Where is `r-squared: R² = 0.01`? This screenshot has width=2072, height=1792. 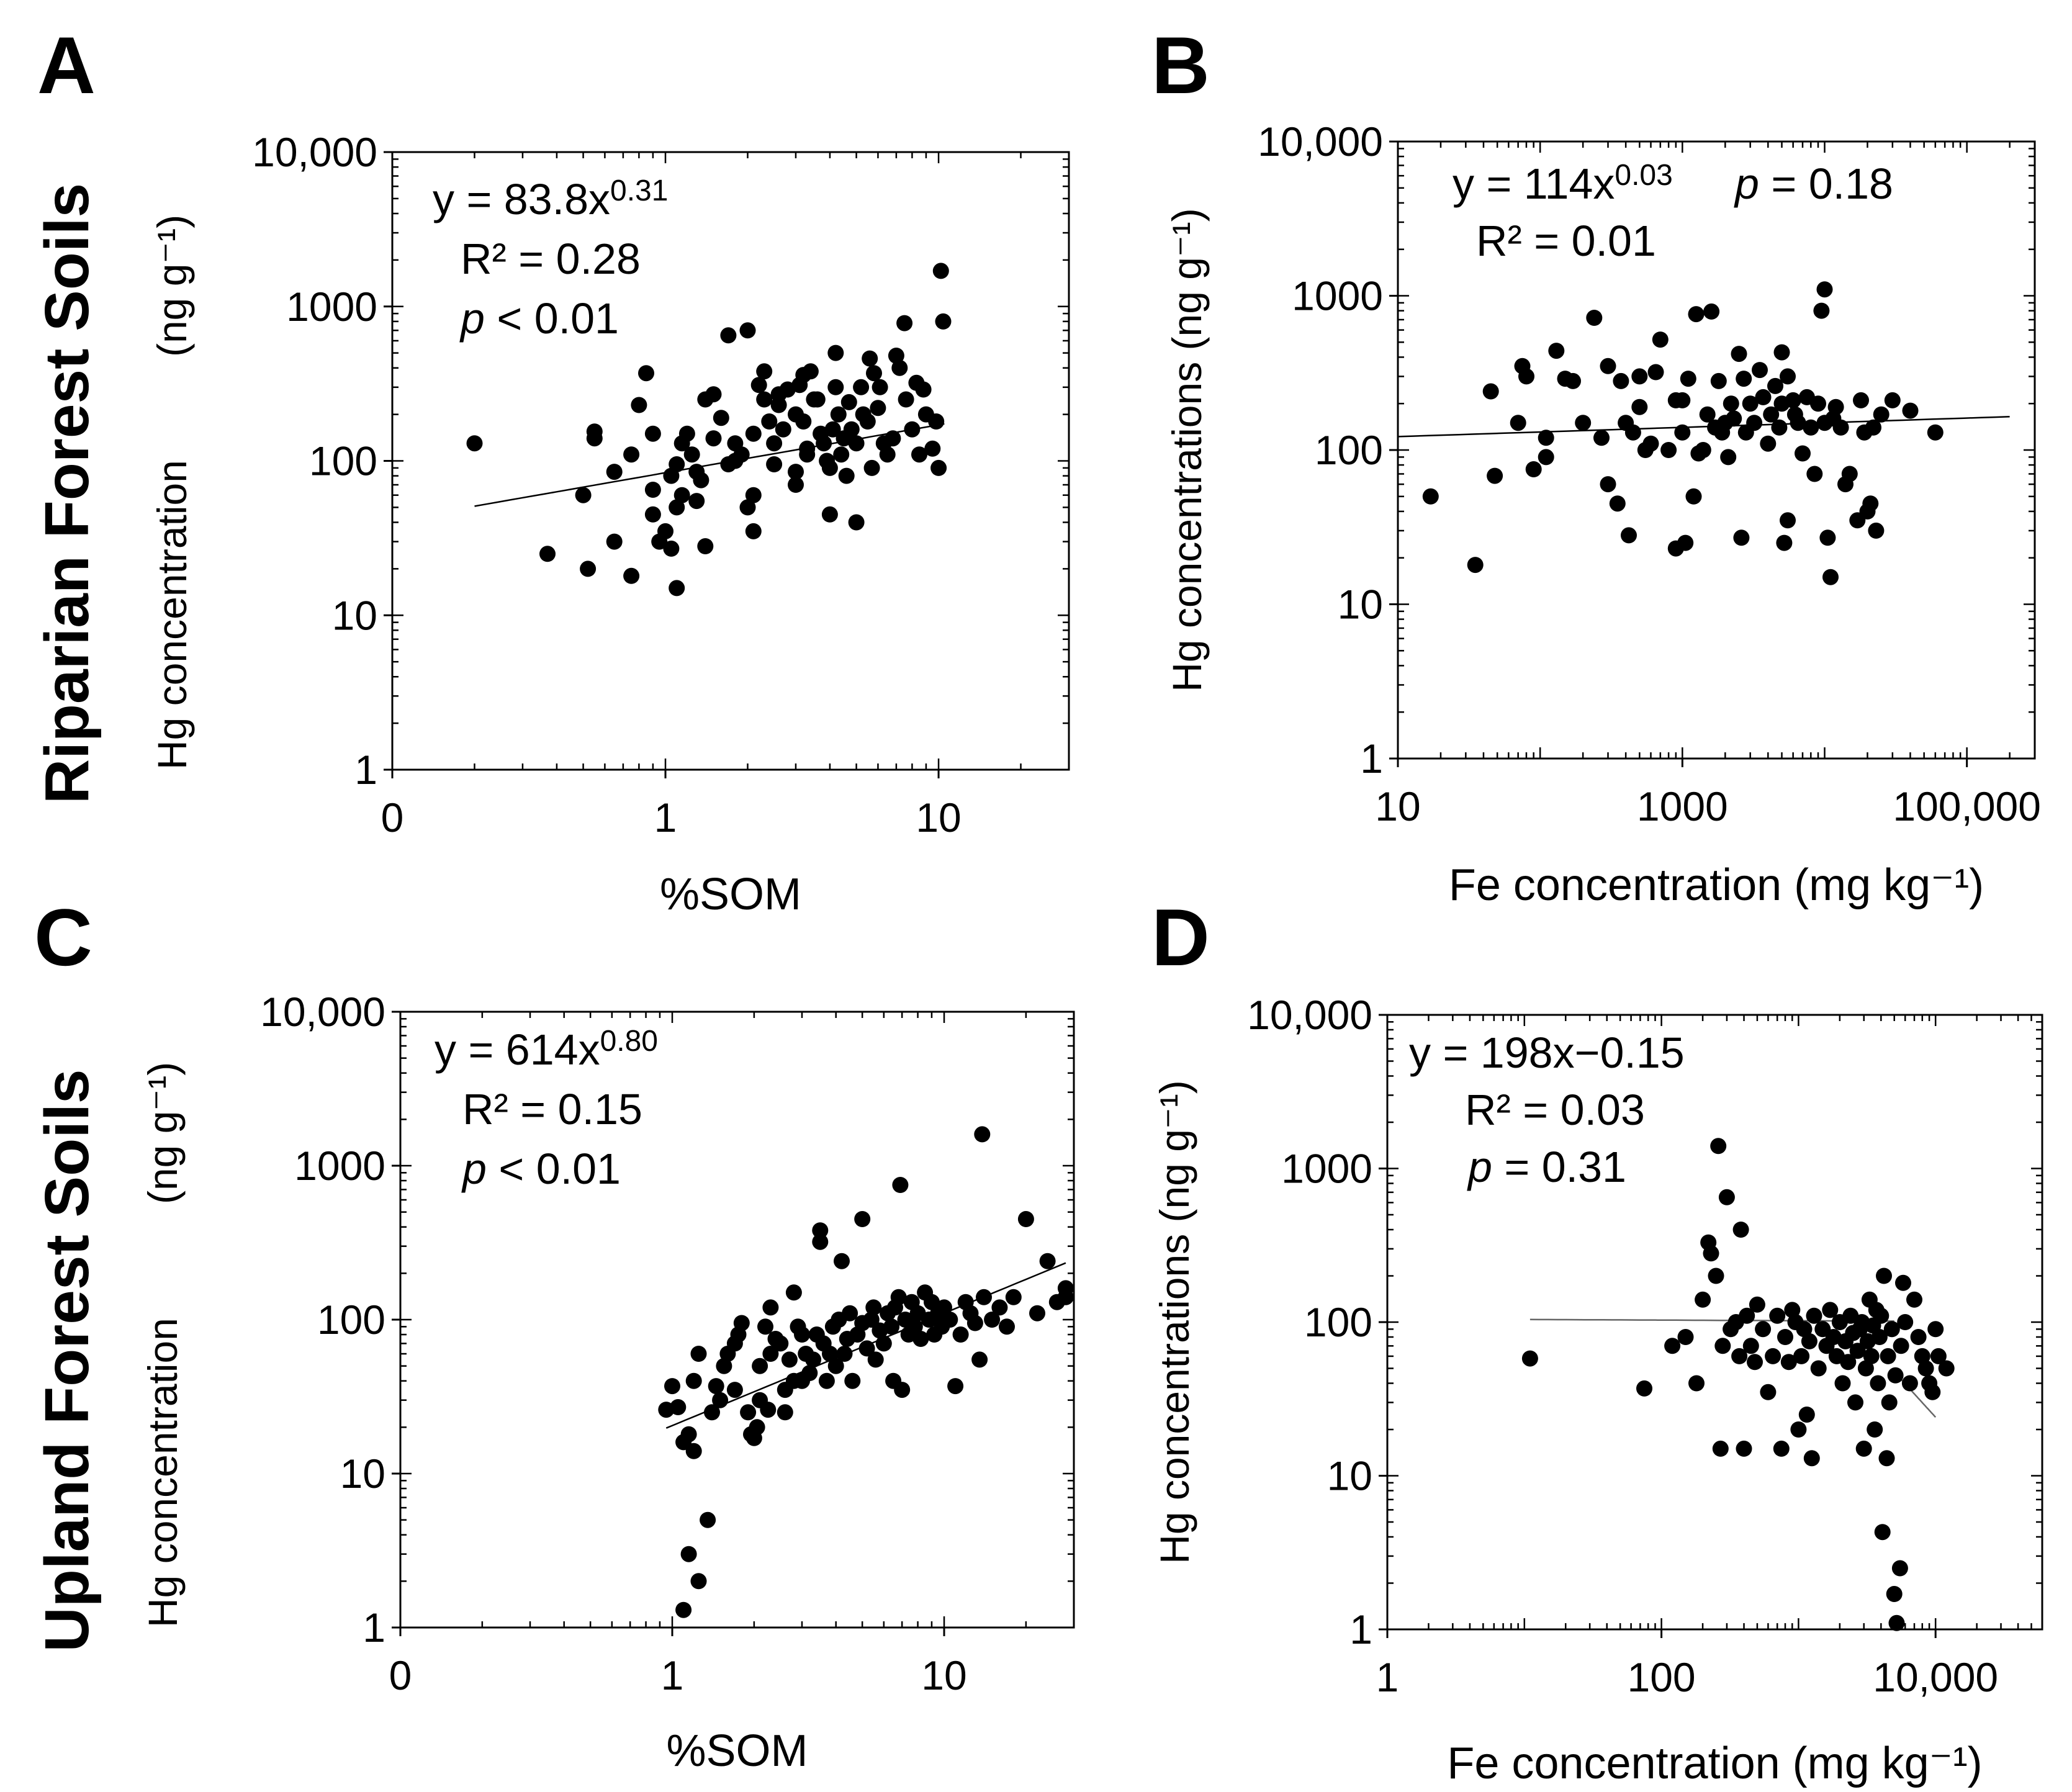
r-squared: R² = 0.01 is located at coordinates (1566, 241).